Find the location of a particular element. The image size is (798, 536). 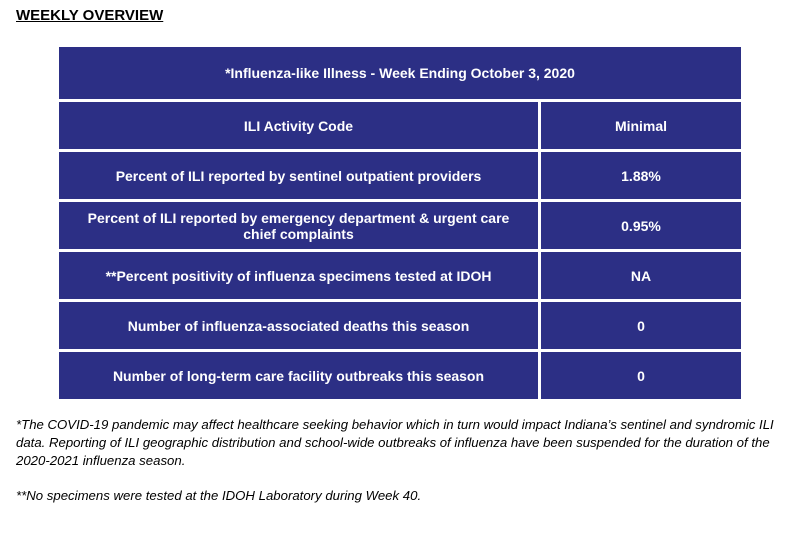

row-label: ILI Activity Code is located at coordinates (298, 125).